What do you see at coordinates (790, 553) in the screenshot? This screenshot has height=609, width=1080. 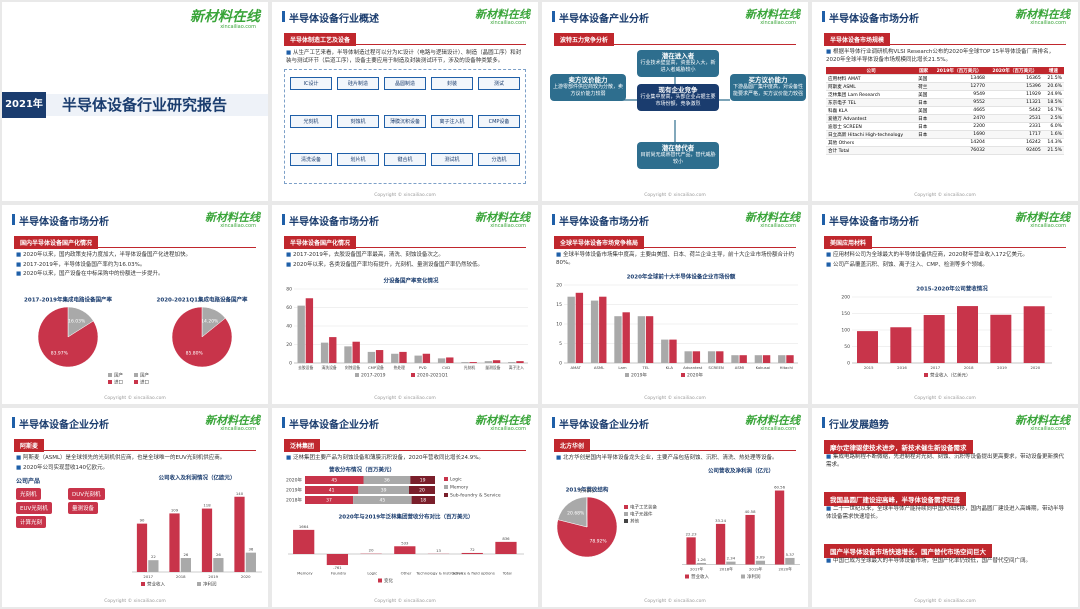 I see `data-label: 5.37` at bounding box center [790, 553].